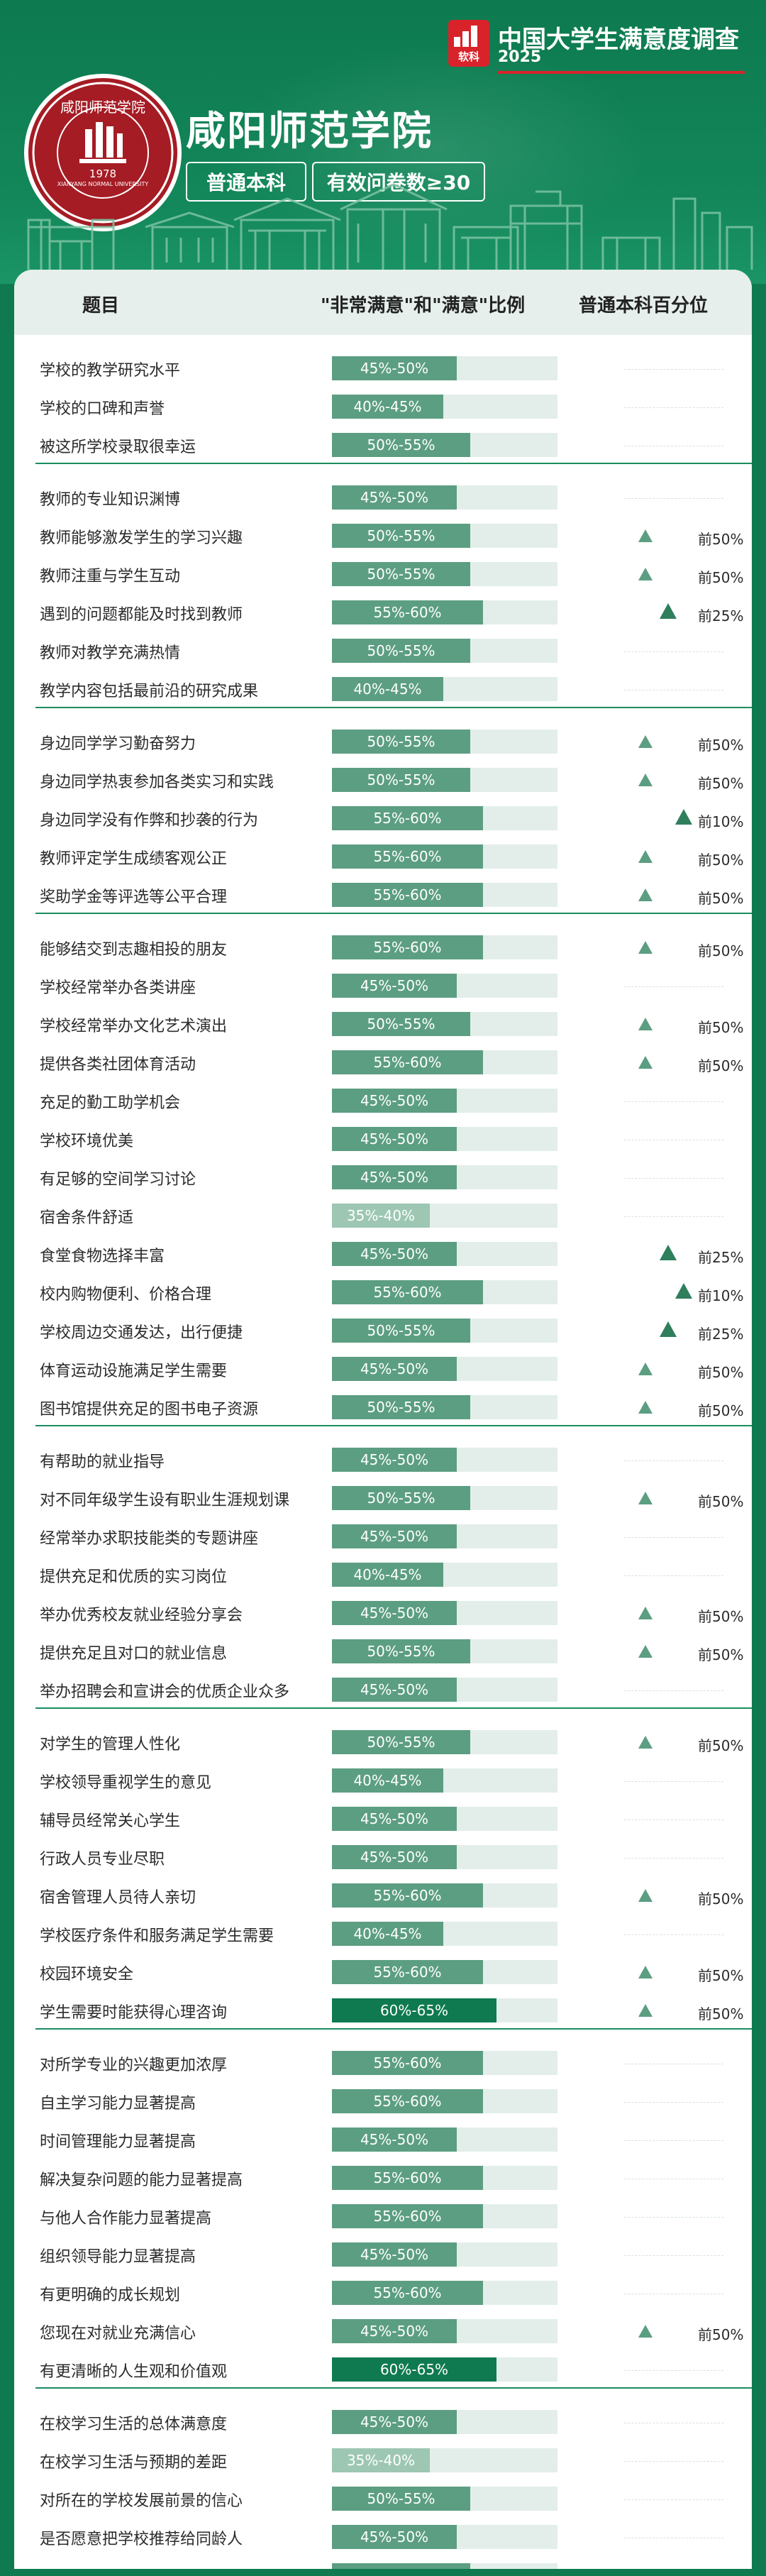  I want to click on table-header: 题目 "非常满意"和"满意"比例 普通本科百分位, so click(383, 302).